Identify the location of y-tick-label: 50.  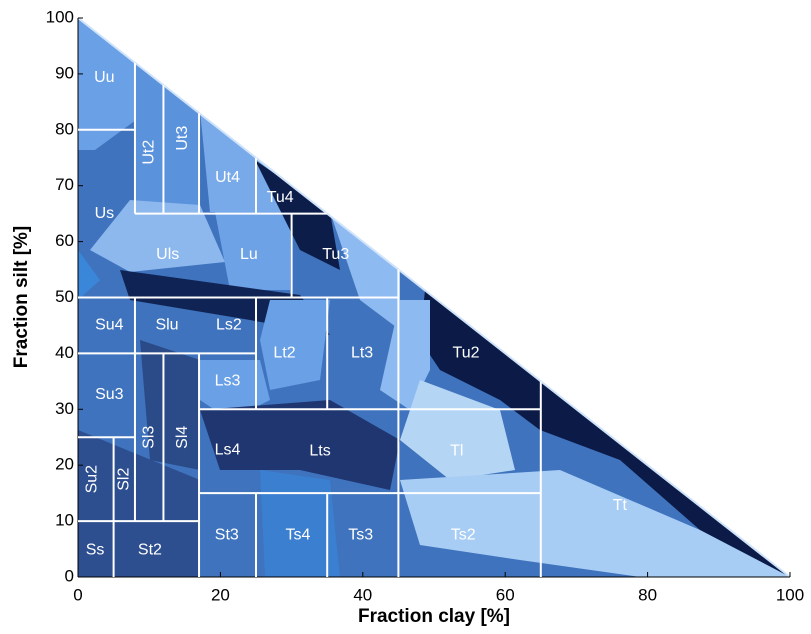
(64, 296).